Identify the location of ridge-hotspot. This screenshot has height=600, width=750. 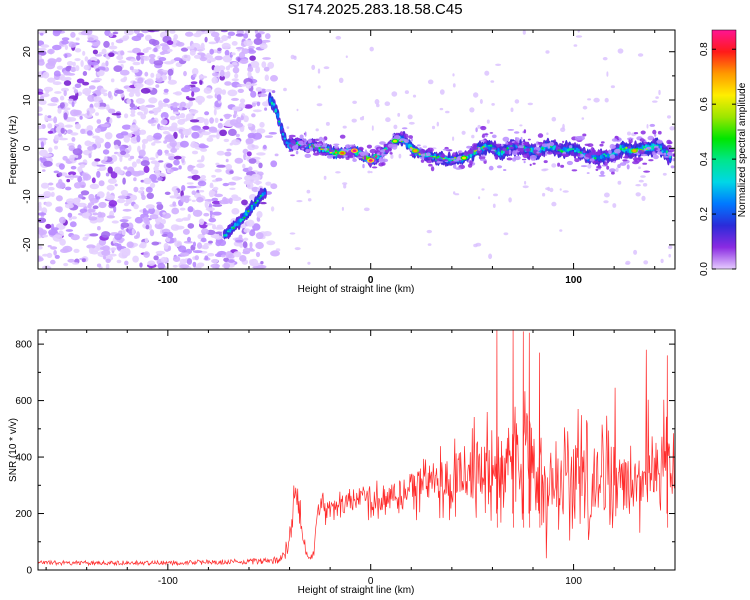
(354, 150).